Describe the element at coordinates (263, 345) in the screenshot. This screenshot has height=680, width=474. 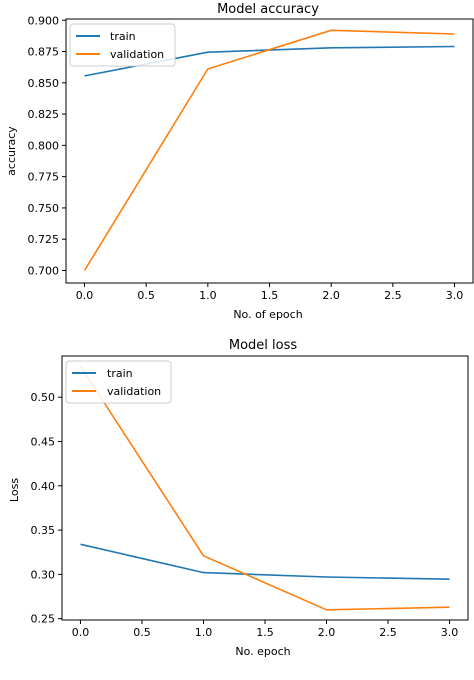
I see `chart-title: Model loss` at that location.